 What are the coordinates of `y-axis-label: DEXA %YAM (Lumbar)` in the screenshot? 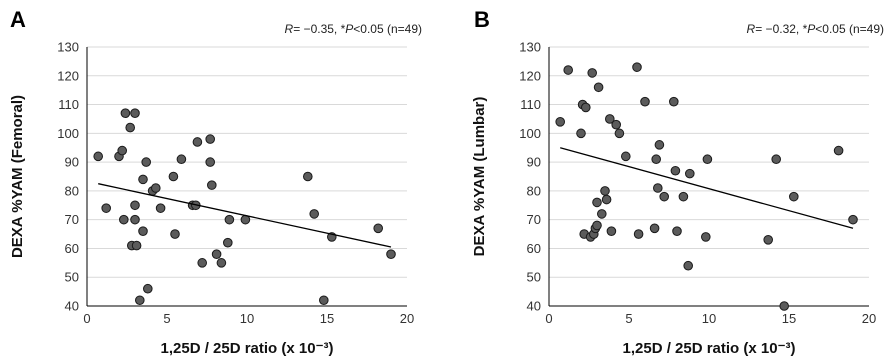 It's located at (479, 177).